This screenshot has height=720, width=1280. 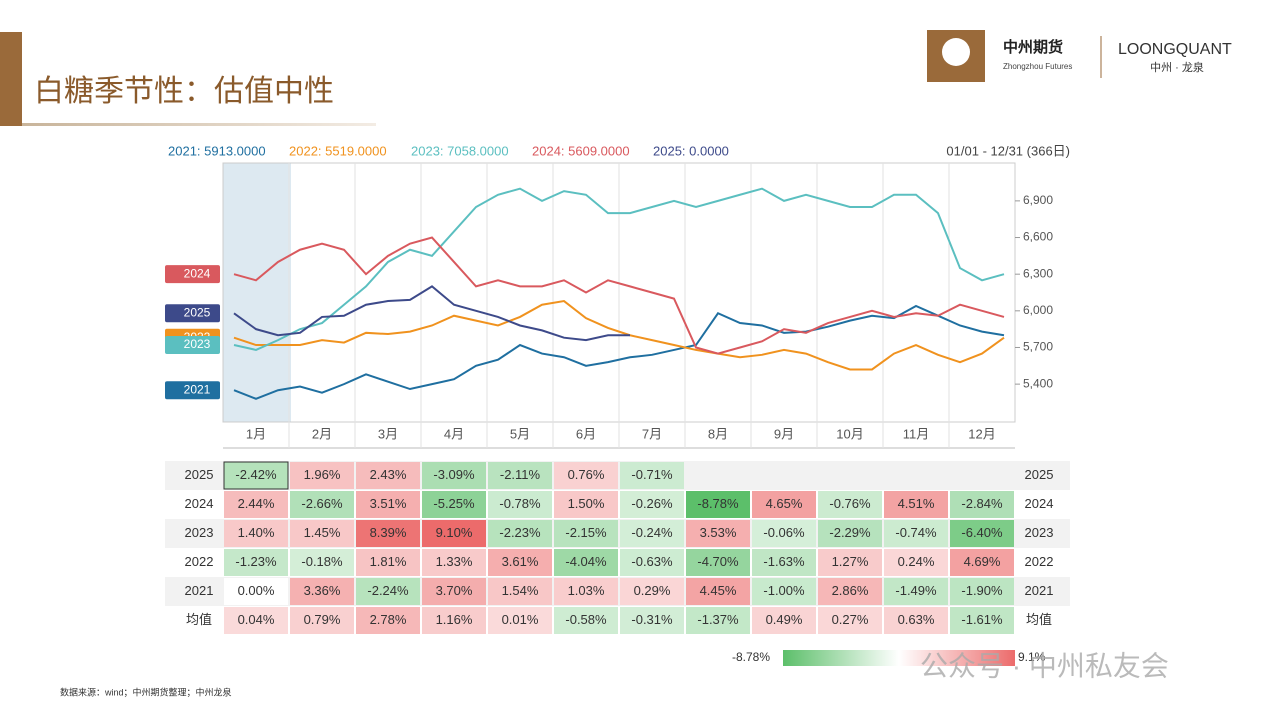 What do you see at coordinates (1032, 657) in the screenshot?
I see `scale-max: 9.1%` at bounding box center [1032, 657].